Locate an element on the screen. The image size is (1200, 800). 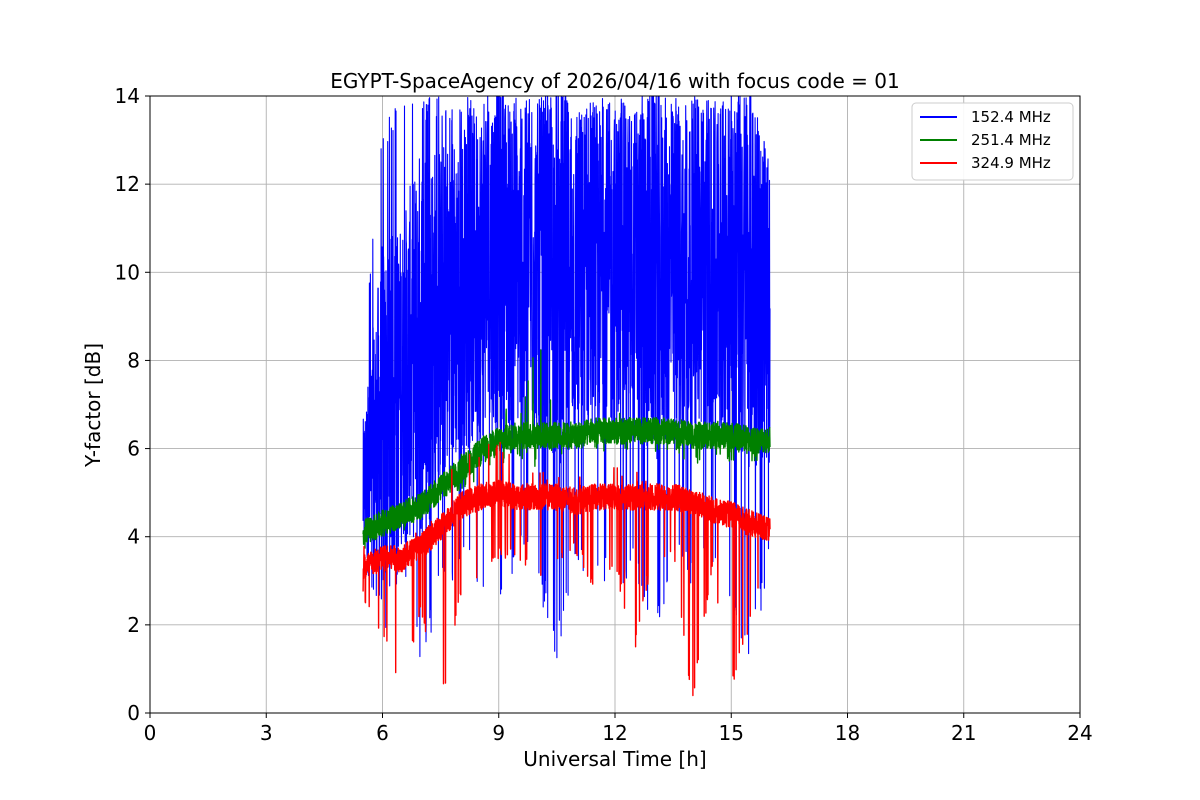
x-tick-label: 6 is located at coordinates (382, 733).